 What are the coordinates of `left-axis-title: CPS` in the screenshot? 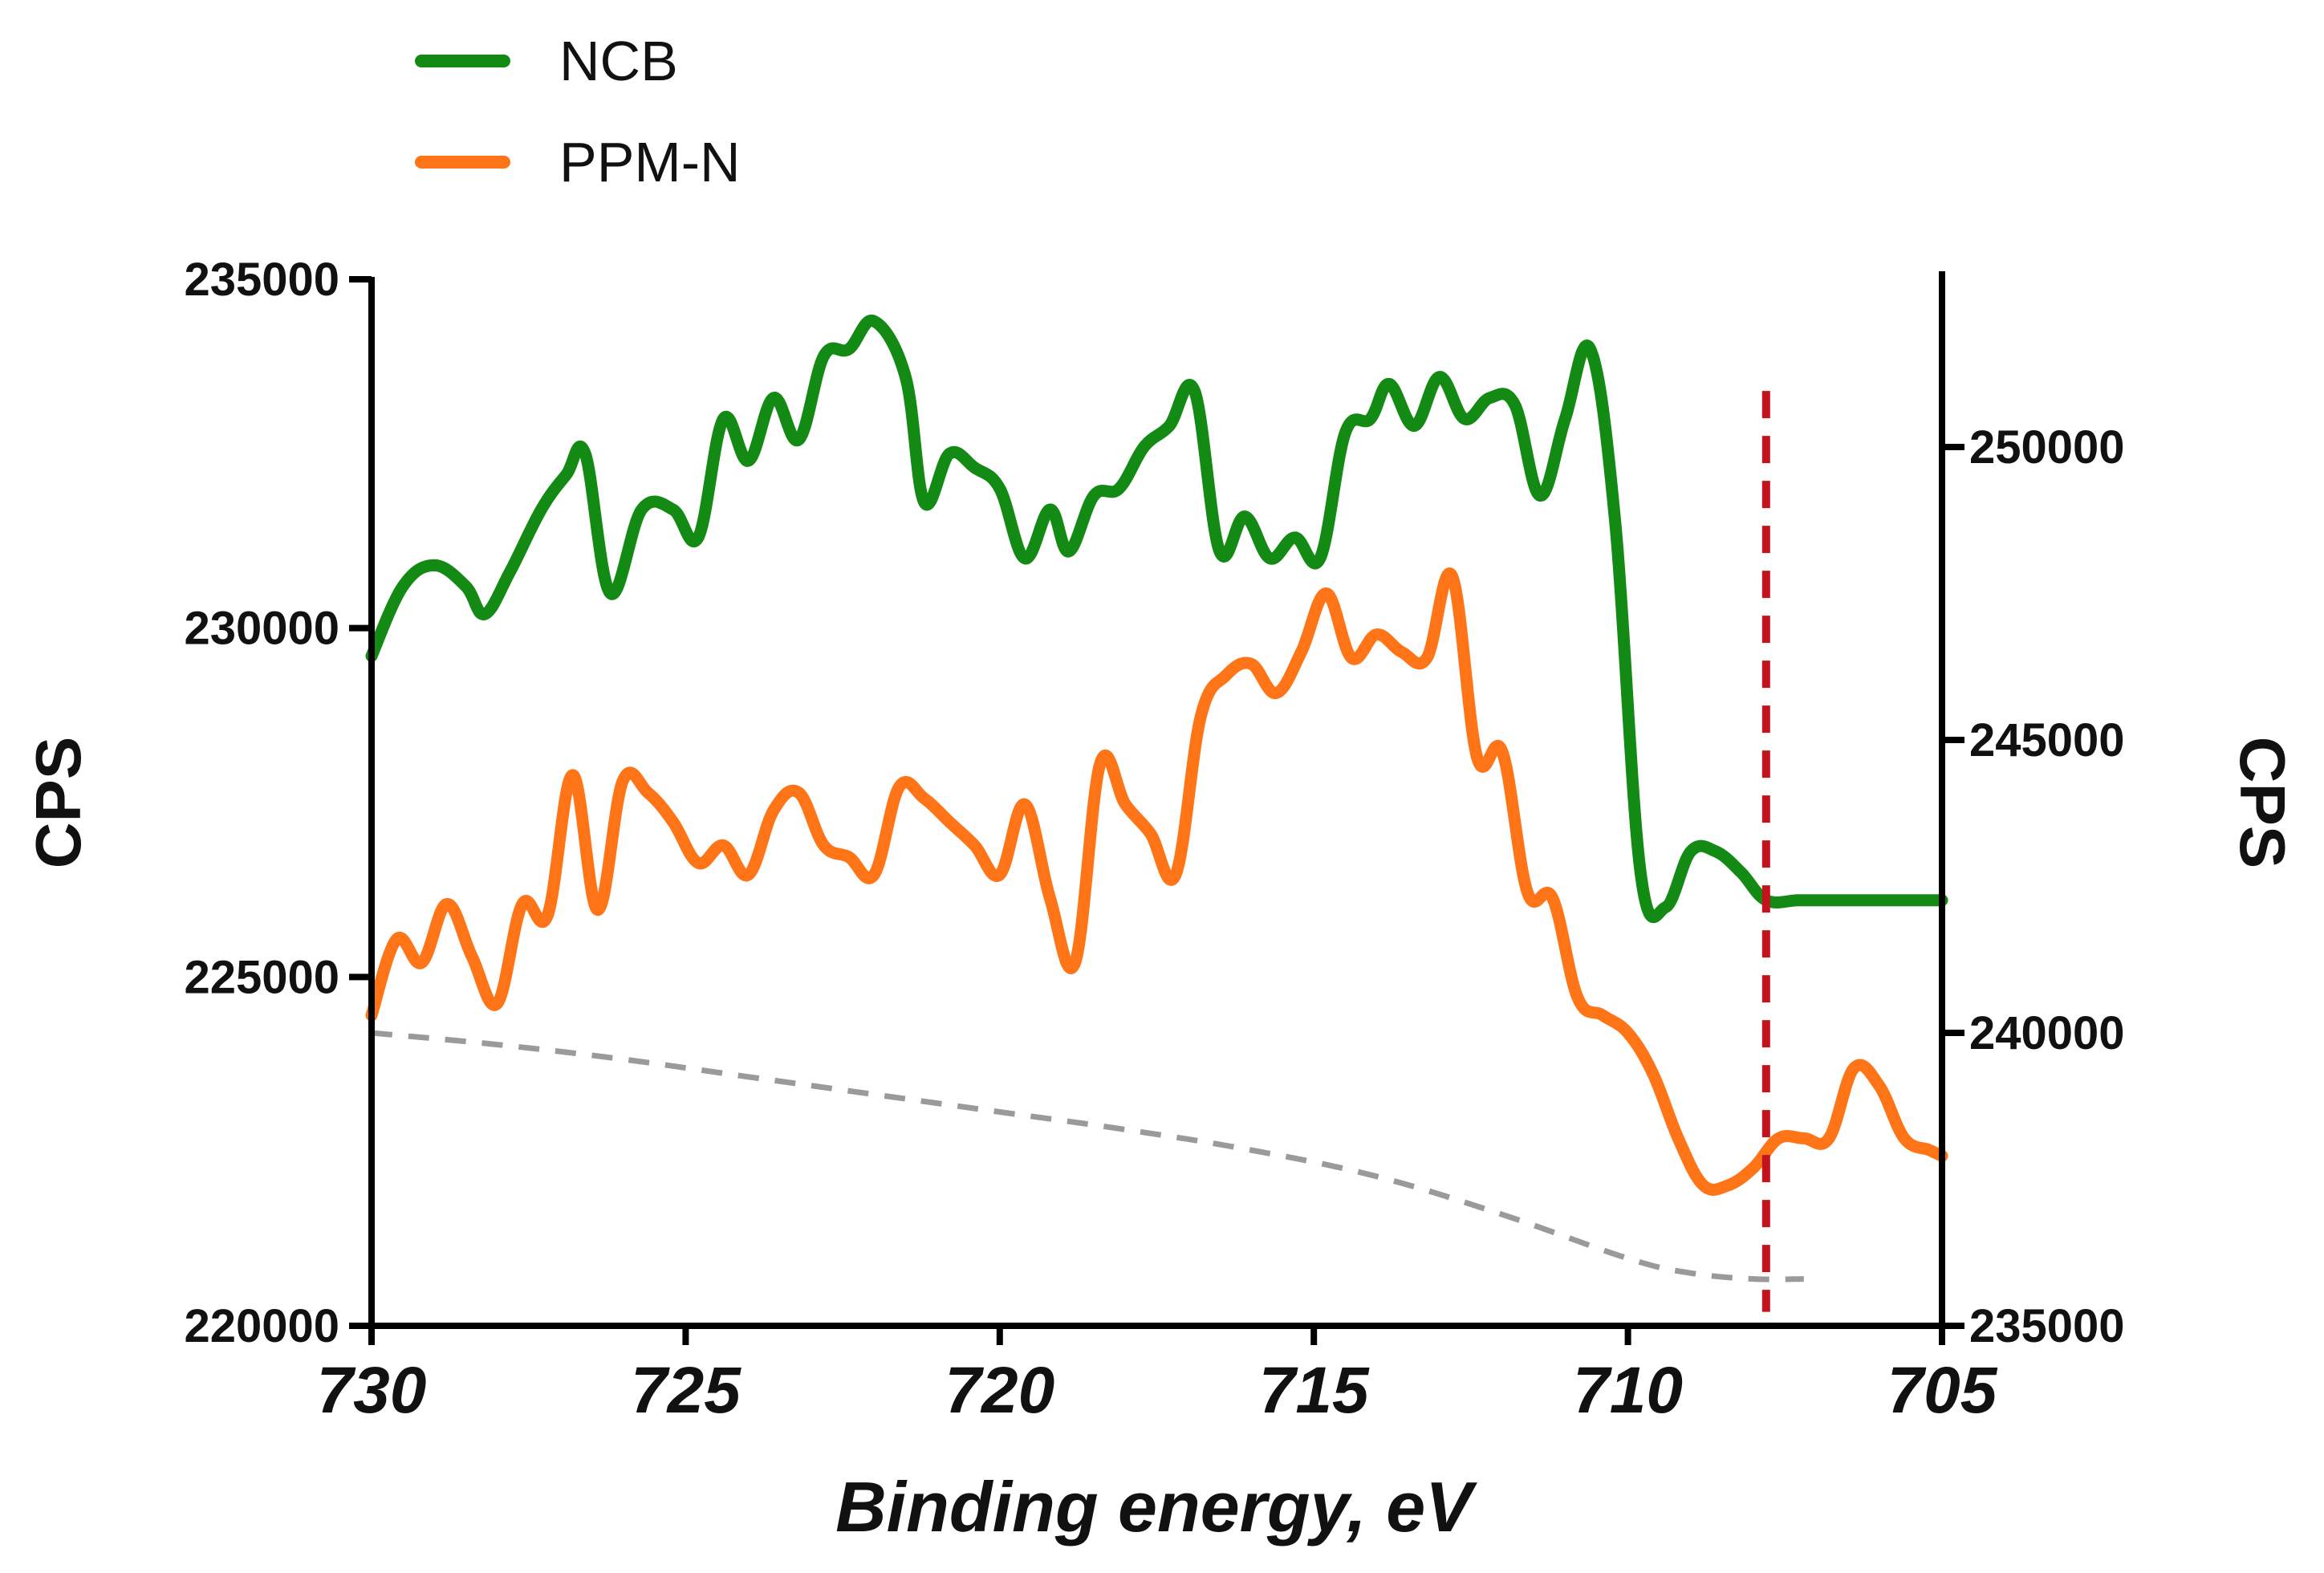 It's located at (58, 803).